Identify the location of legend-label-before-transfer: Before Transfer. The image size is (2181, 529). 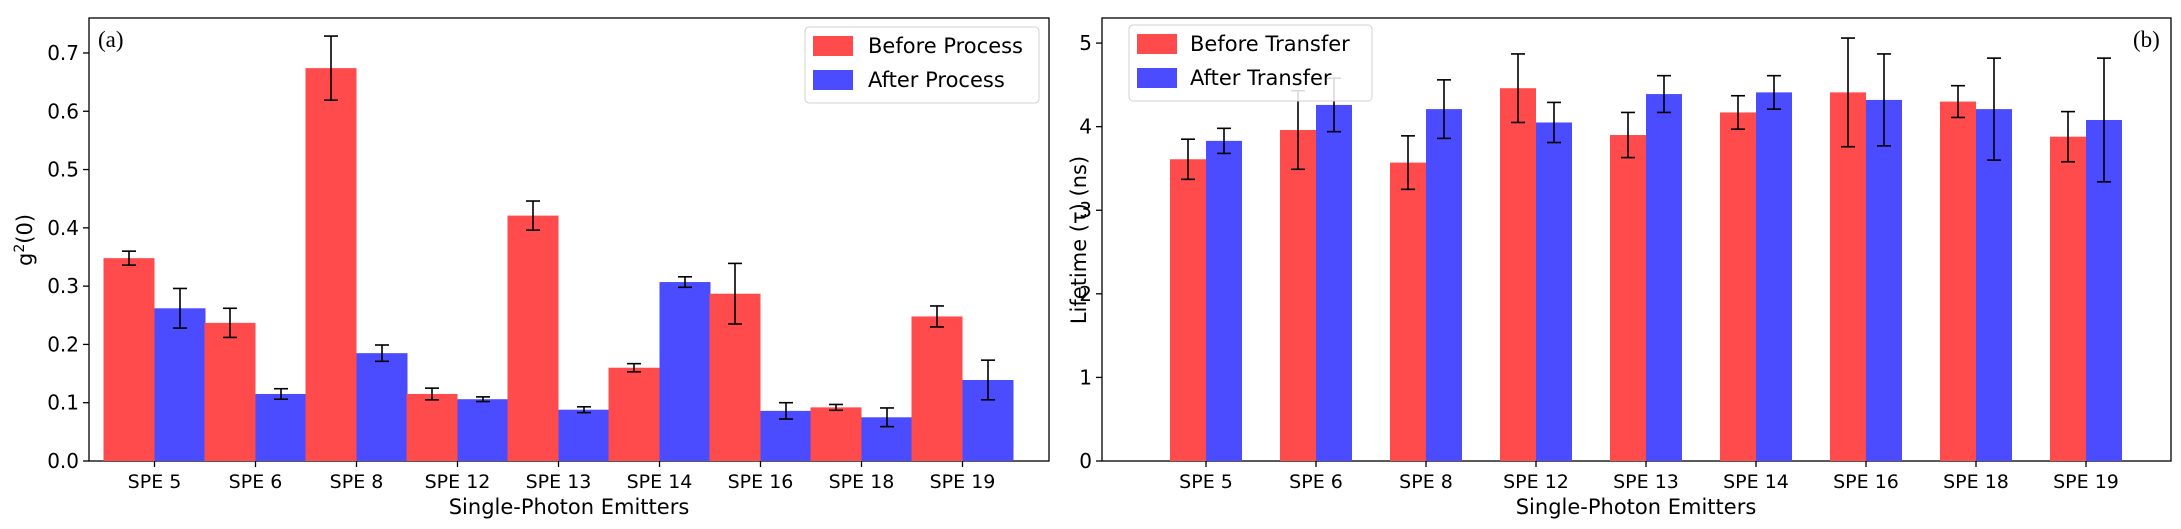
(1270, 44).